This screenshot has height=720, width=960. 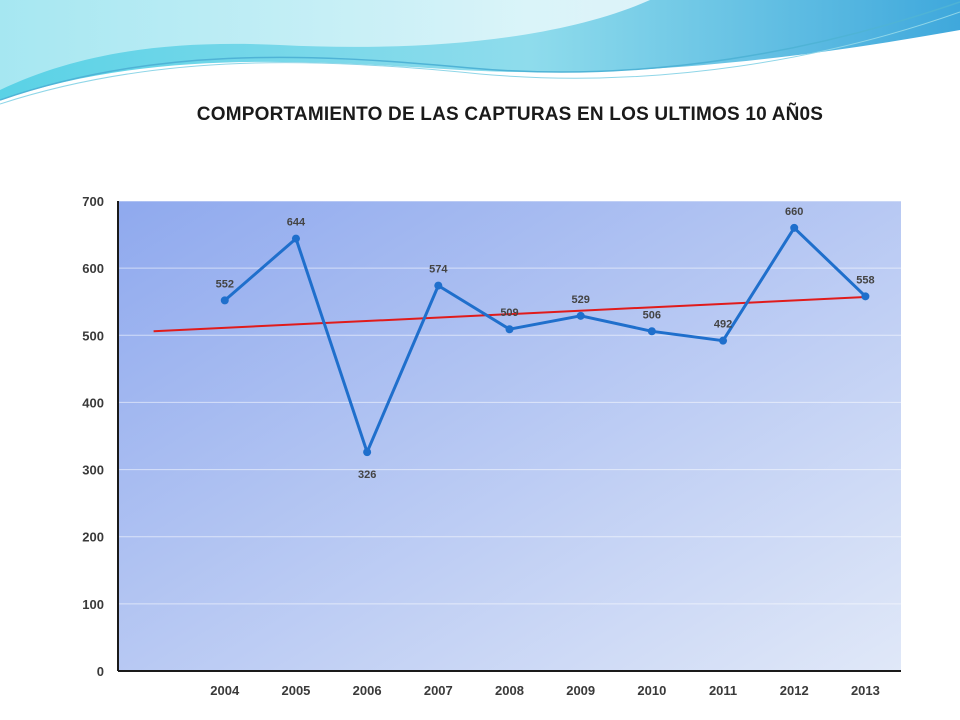 What do you see at coordinates (438, 270) in the screenshot?
I see `data-label: 574` at bounding box center [438, 270].